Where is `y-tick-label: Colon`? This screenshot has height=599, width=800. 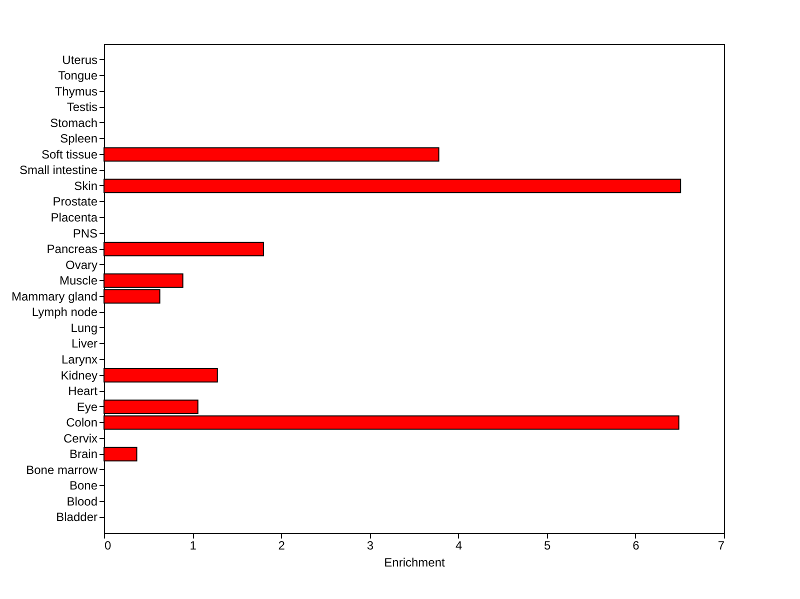 y-tick-label: Colon is located at coordinates (82, 423).